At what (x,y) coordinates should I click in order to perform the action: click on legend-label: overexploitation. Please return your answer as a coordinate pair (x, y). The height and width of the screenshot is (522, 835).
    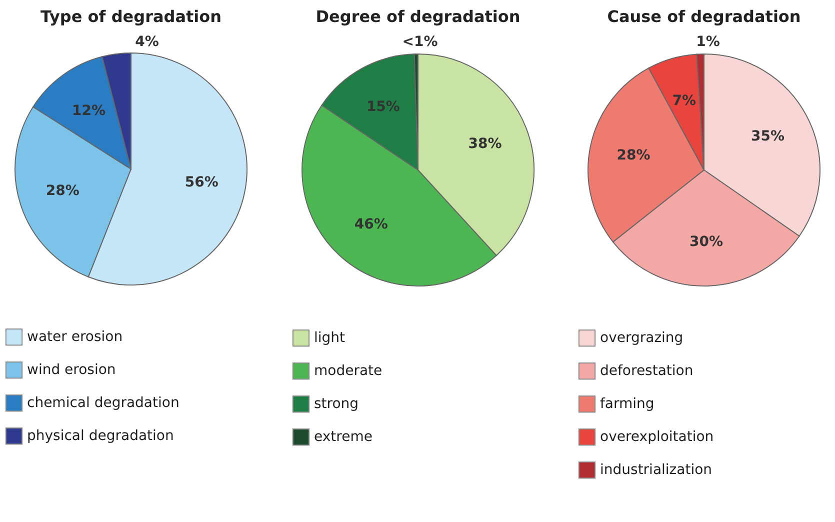
    Looking at the image, I should click on (657, 437).